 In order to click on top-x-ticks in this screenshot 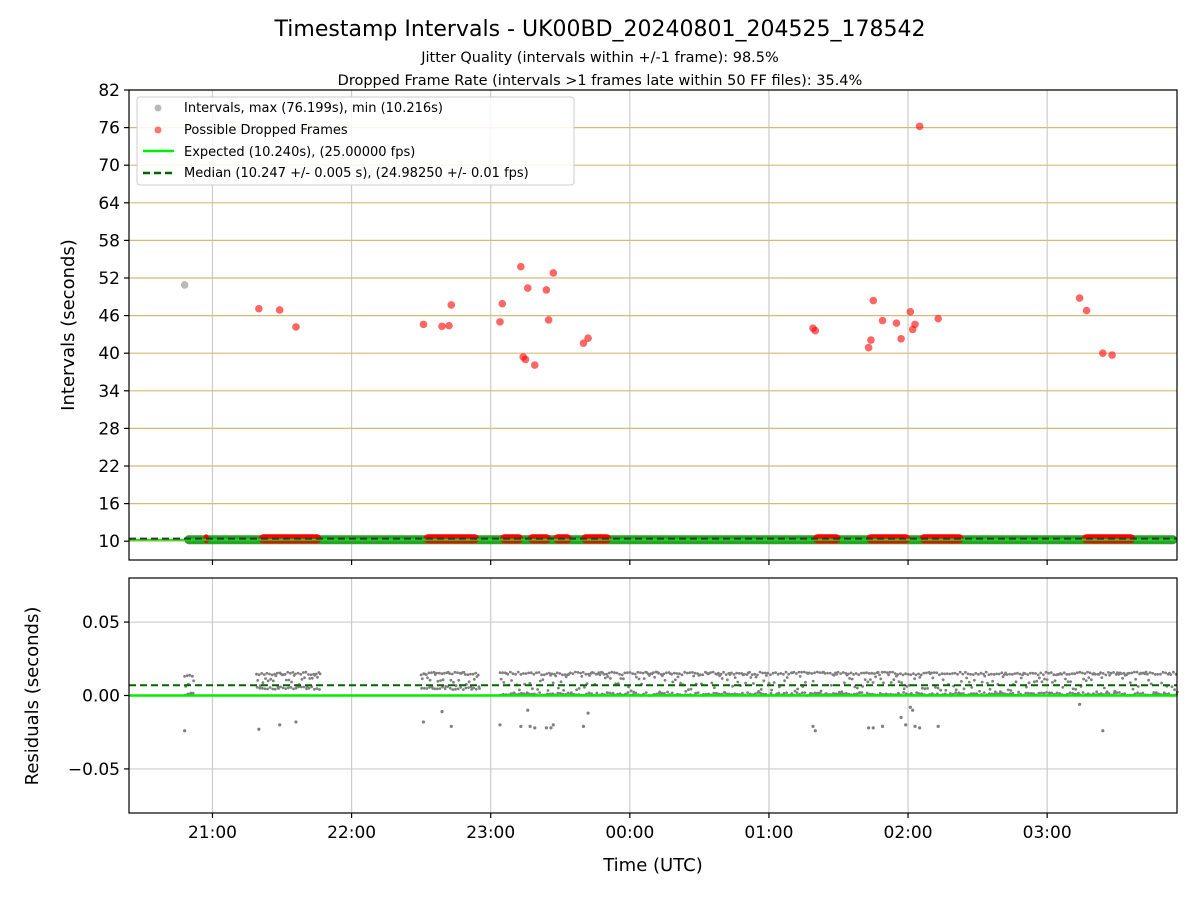, I will do `click(629, 562)`.